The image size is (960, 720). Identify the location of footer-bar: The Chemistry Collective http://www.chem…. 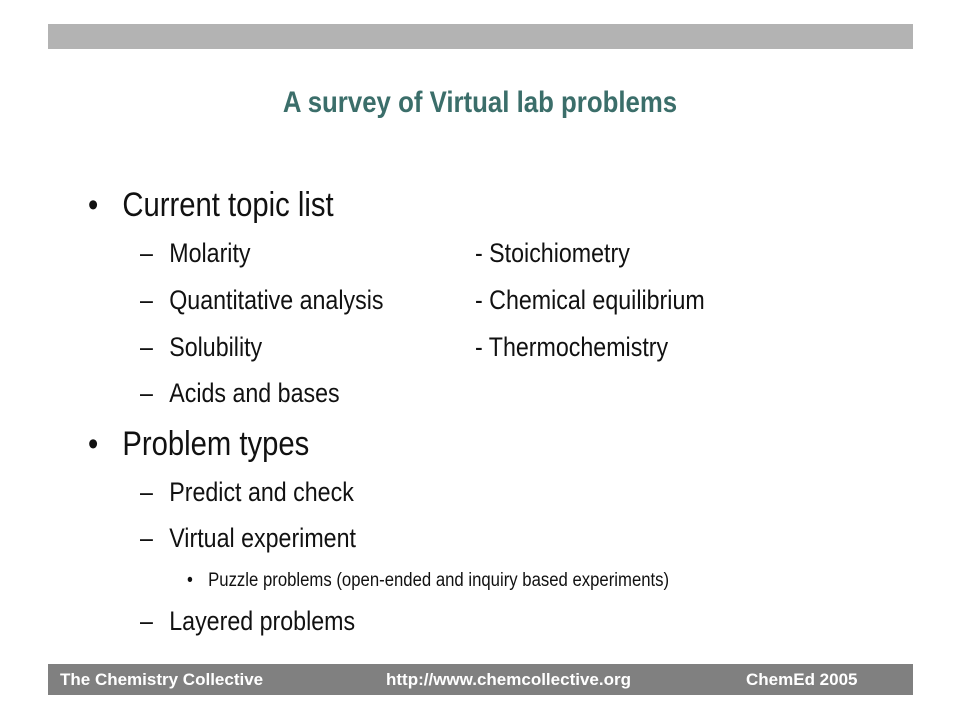
(480, 679).